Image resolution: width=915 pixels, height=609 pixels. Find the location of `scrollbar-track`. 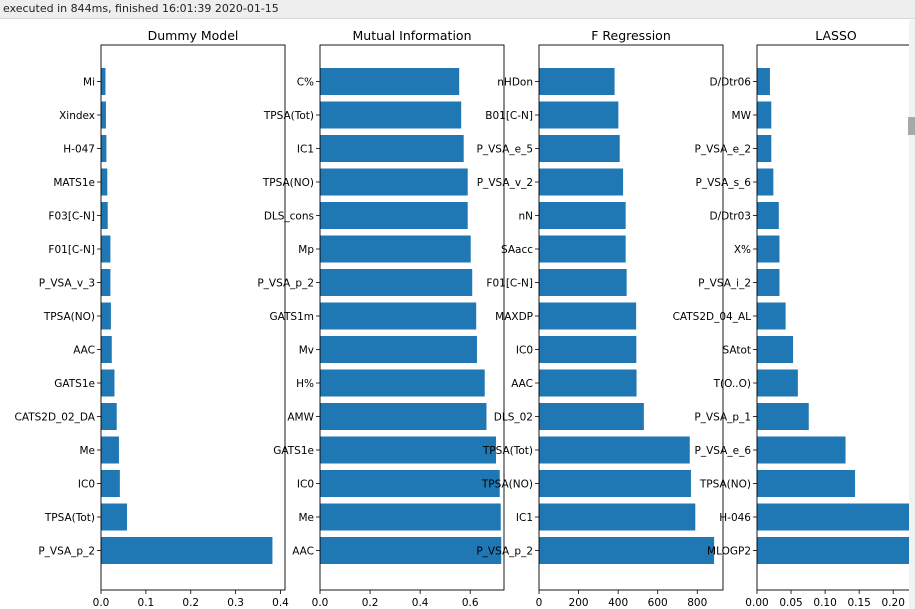

scrollbar-track is located at coordinates (912, 314).